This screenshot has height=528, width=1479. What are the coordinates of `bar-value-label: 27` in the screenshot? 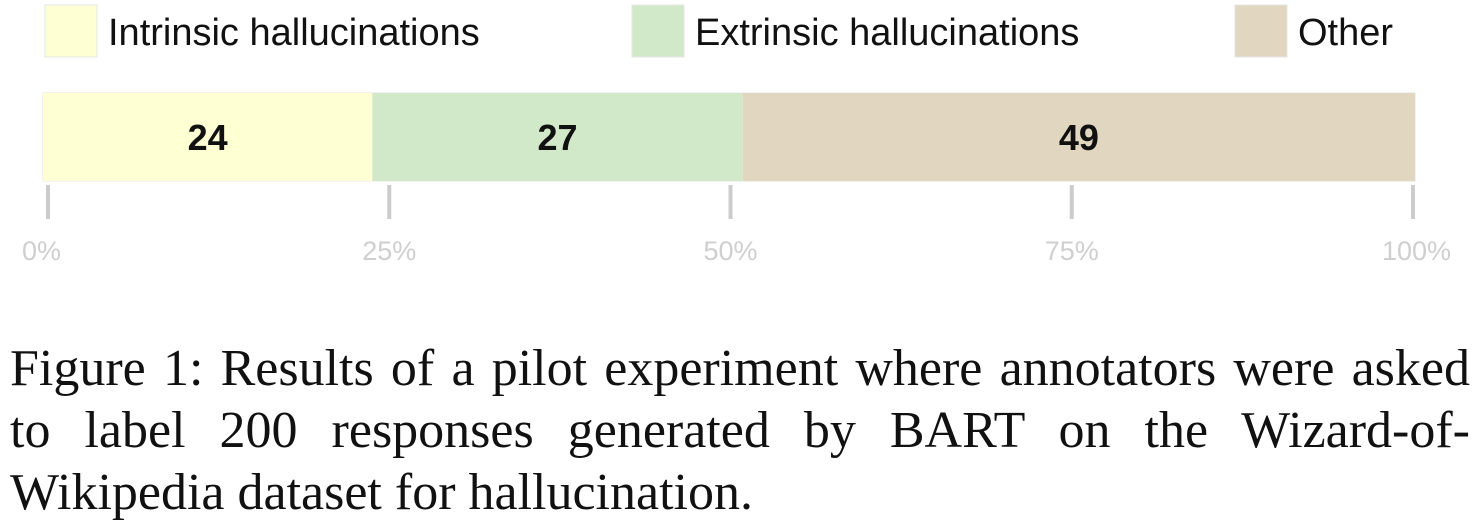 It's located at (557, 137).